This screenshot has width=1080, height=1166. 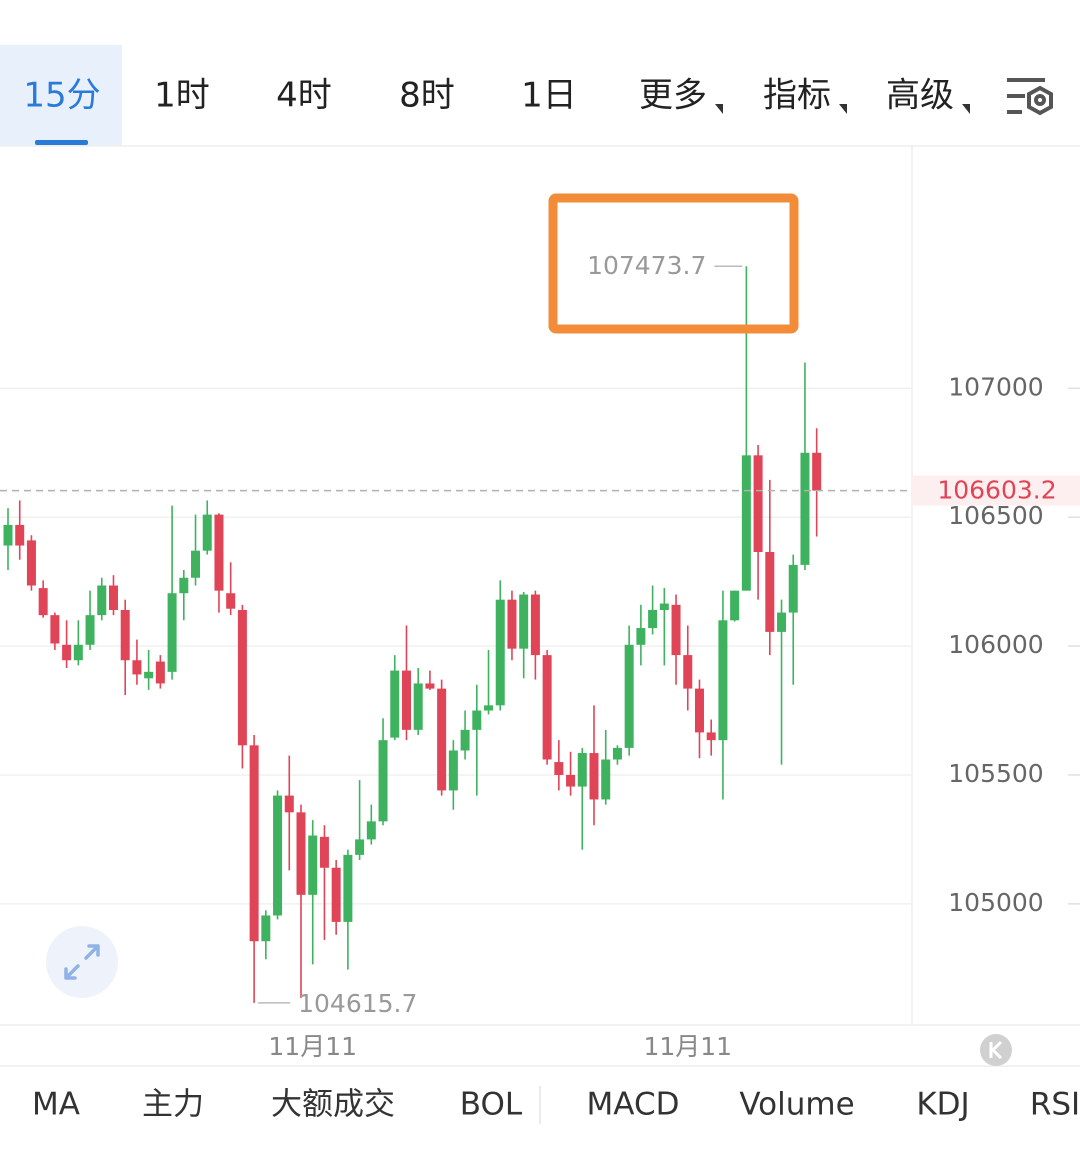 I want to click on highlight-box, so click(x=673, y=263).